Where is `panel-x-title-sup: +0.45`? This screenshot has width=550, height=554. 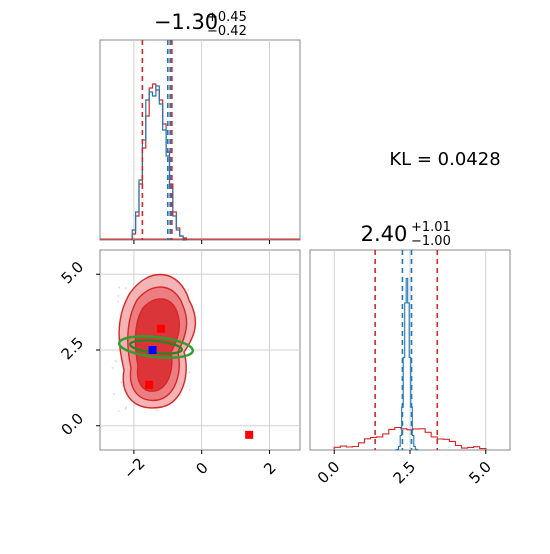
panel-x-title-sup: +0.45 is located at coordinates (227, 17).